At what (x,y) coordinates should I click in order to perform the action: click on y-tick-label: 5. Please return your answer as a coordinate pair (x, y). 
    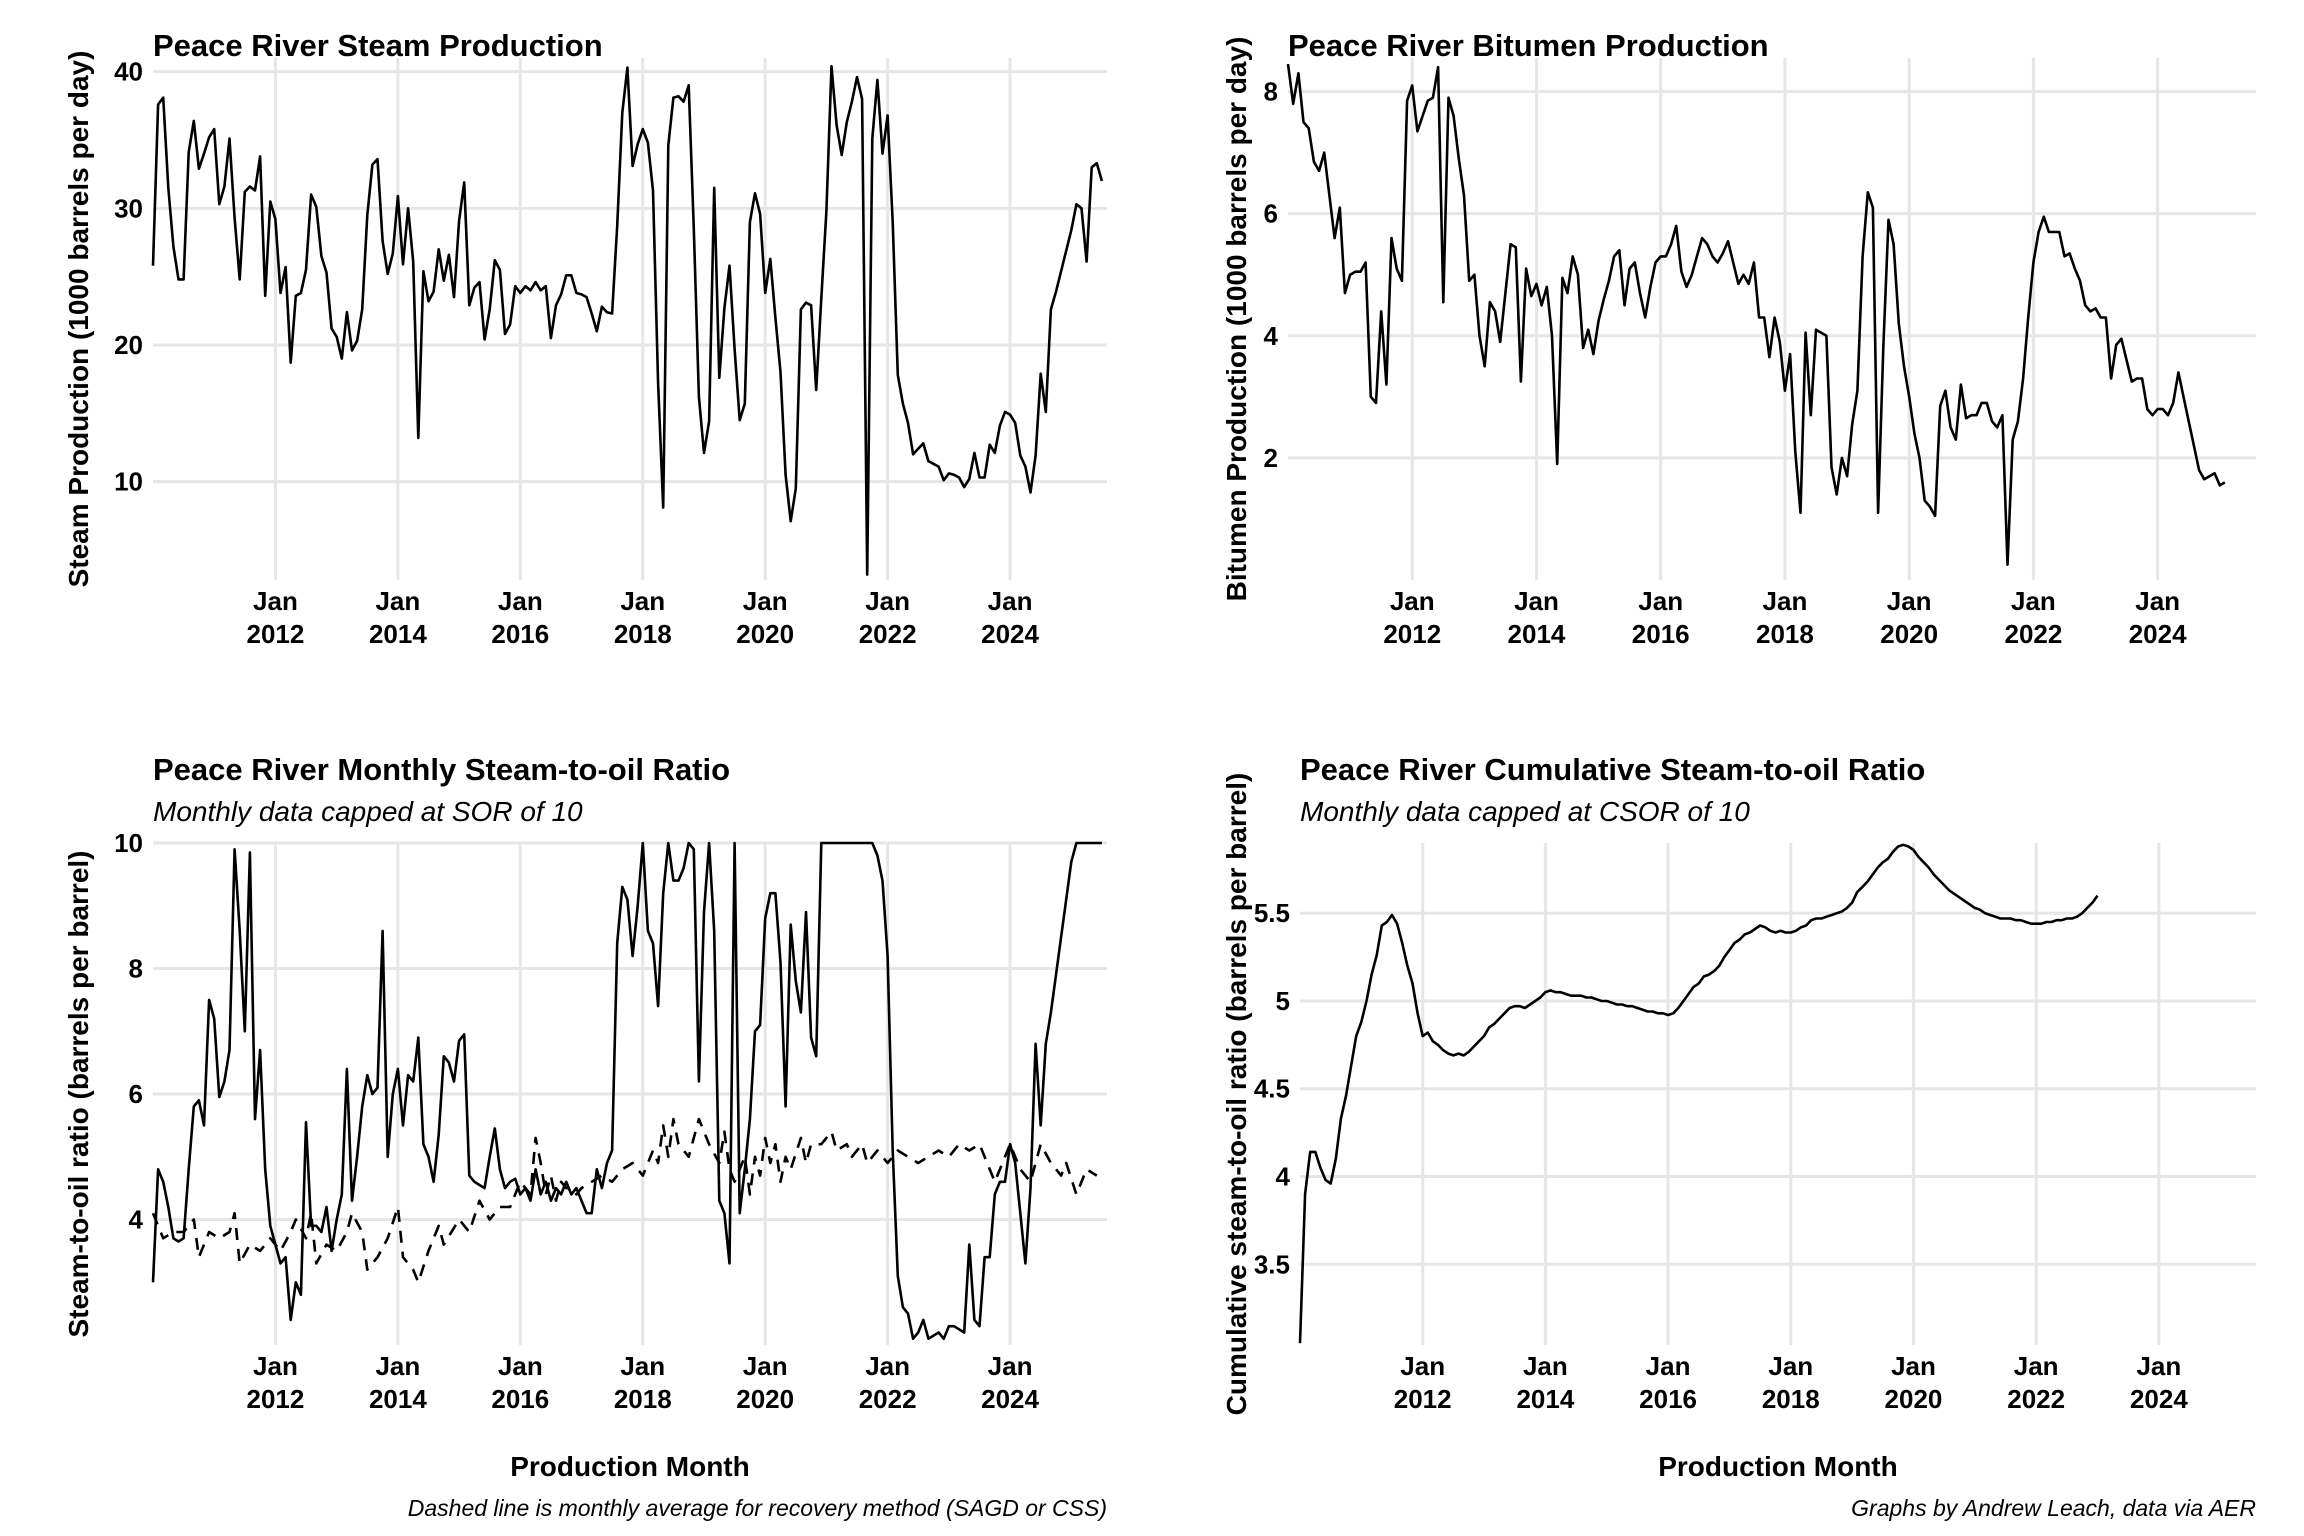
    Looking at the image, I should click on (1283, 1001).